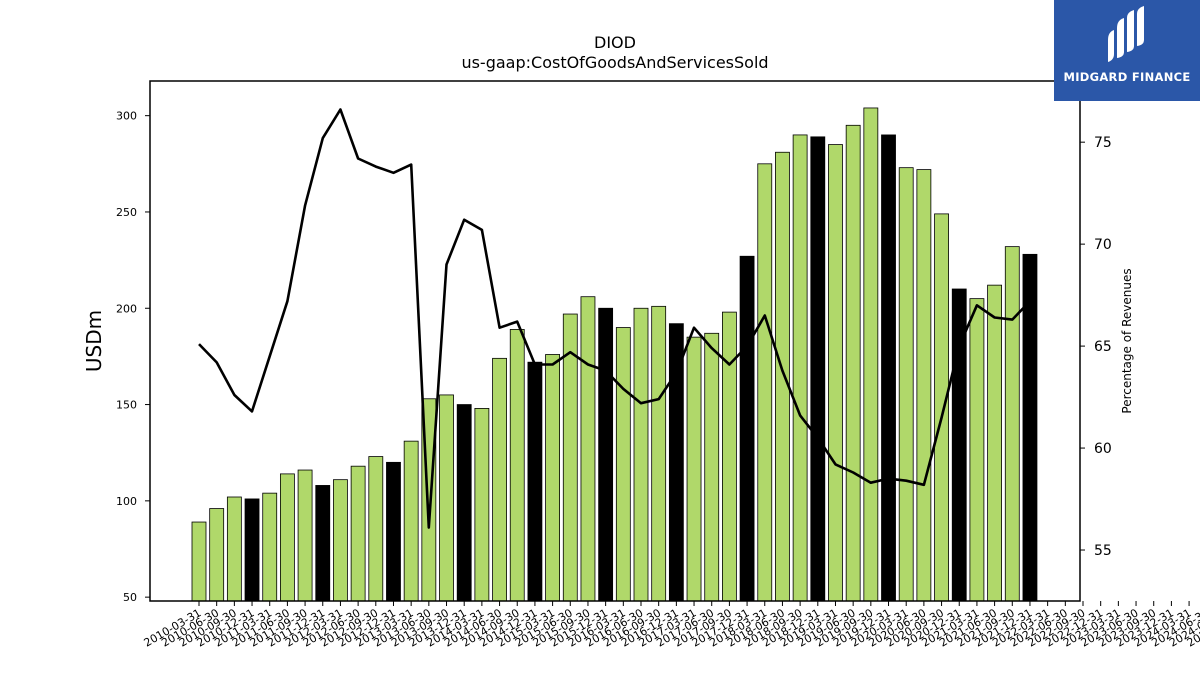 Image resolution: width=1200 pixels, height=675 pixels. What do you see at coordinates (1103, 245) in the screenshot?
I see `y-right-tick-label: 70` at bounding box center [1103, 245].